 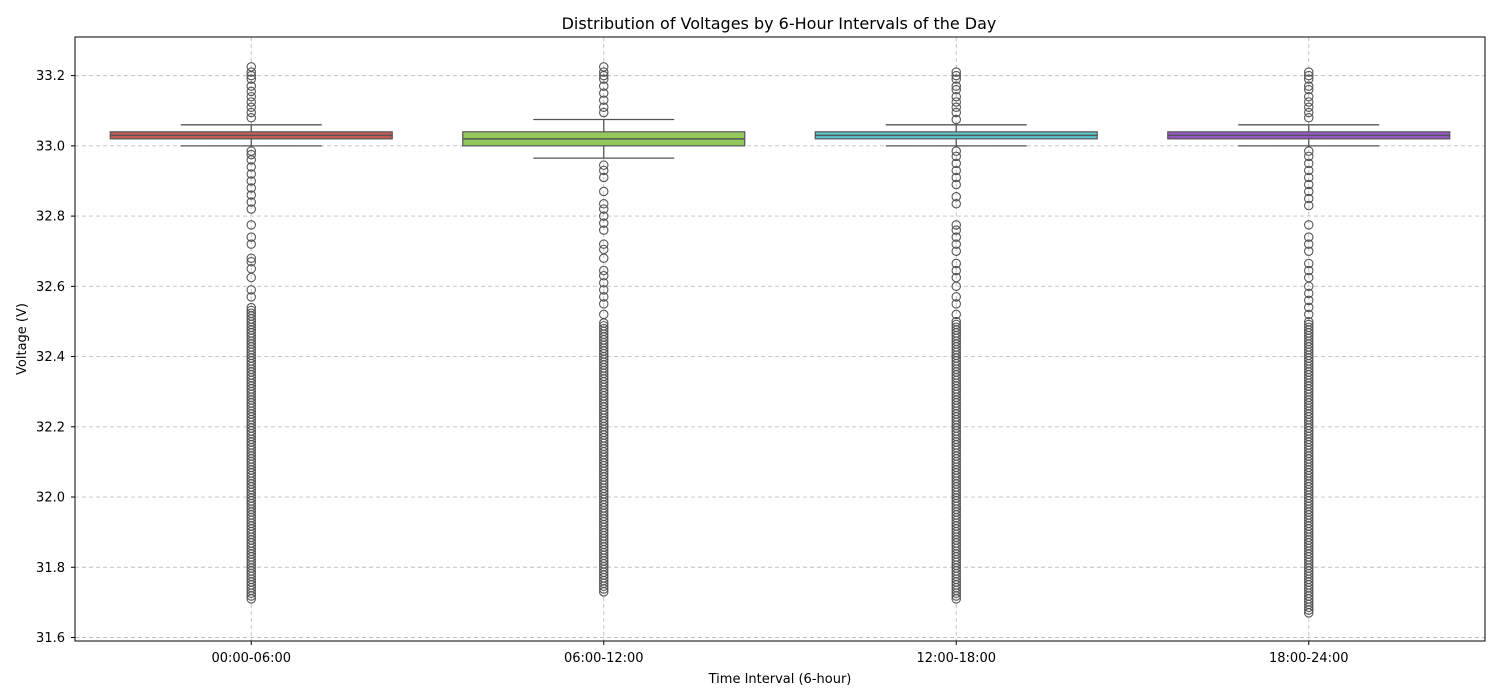 I want to click on y-tick-label: 31.8, so click(x=50, y=568).